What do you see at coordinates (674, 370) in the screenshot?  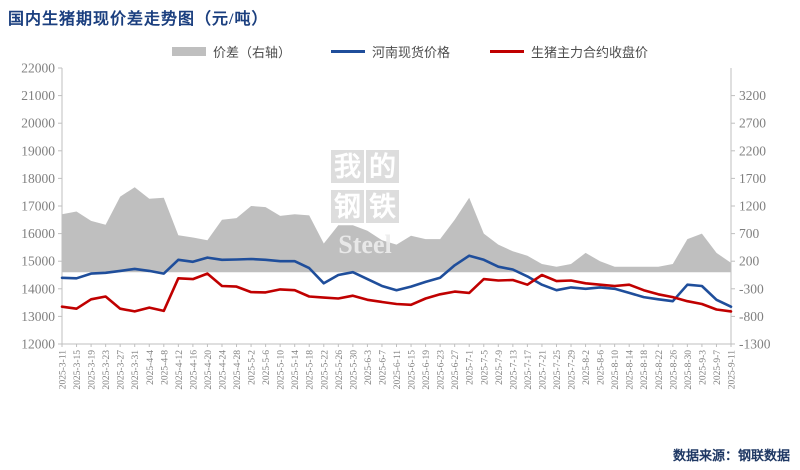 I see `date-tick-label: 2025-8-26` at bounding box center [674, 370].